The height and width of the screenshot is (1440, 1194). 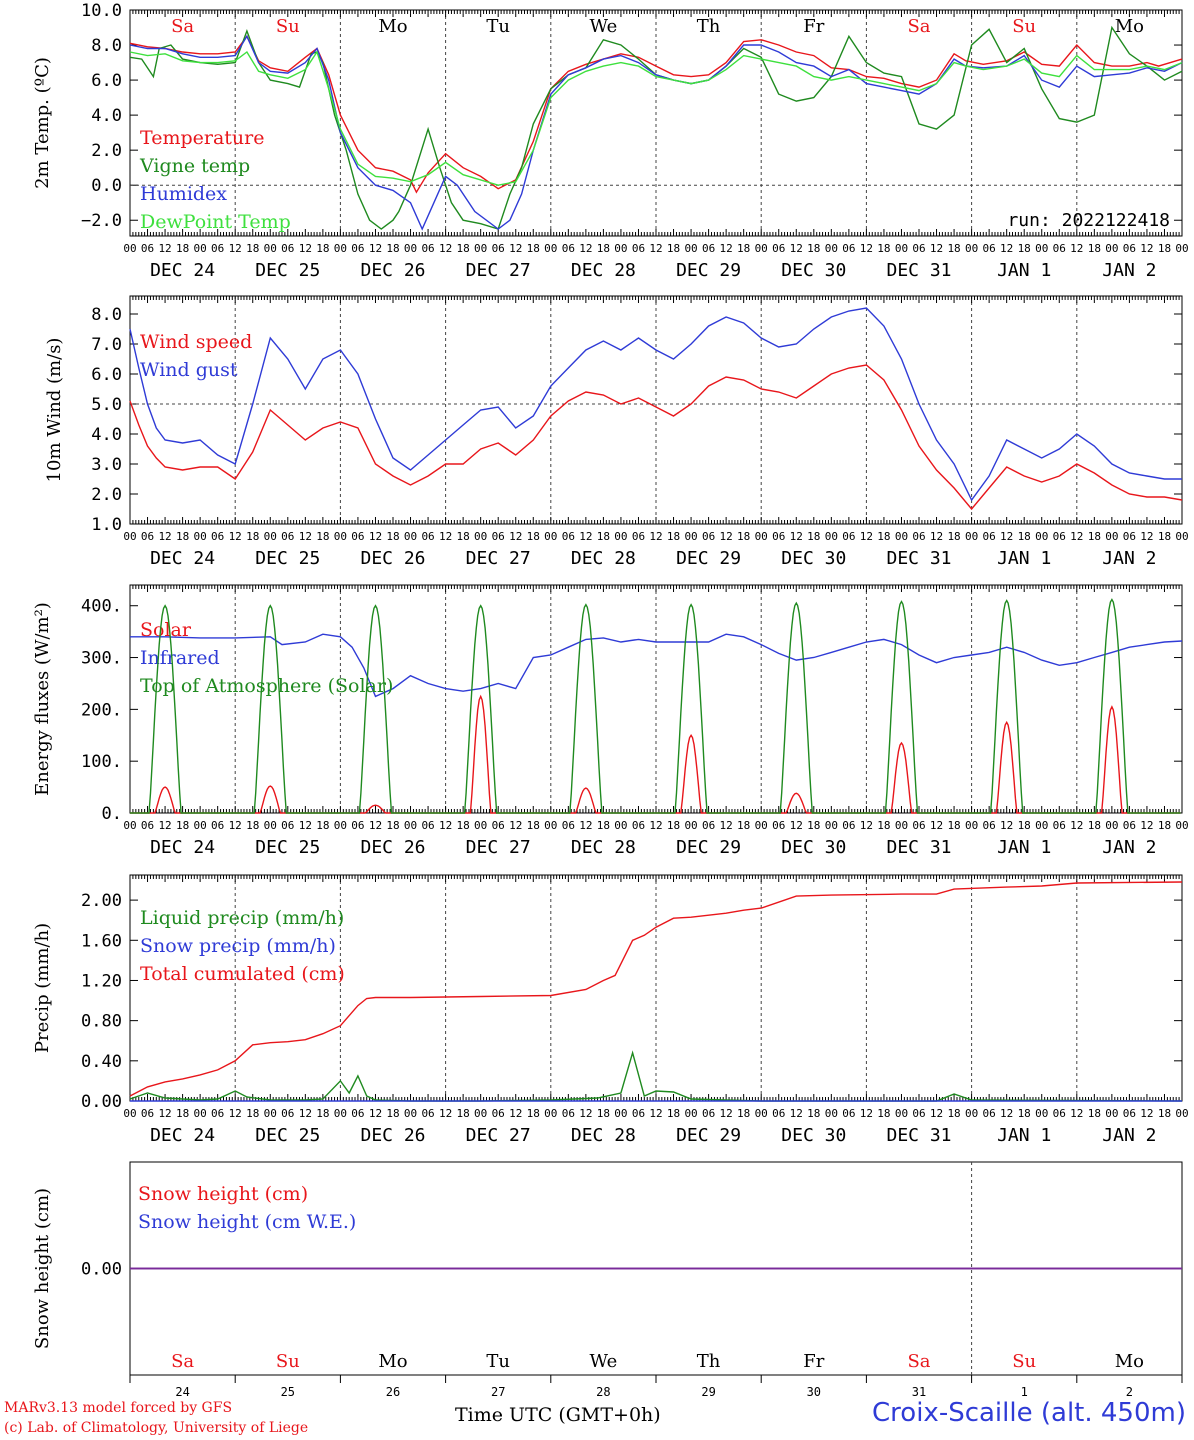 I want to click on y-tick-label: 3.0, so click(x=106, y=465).